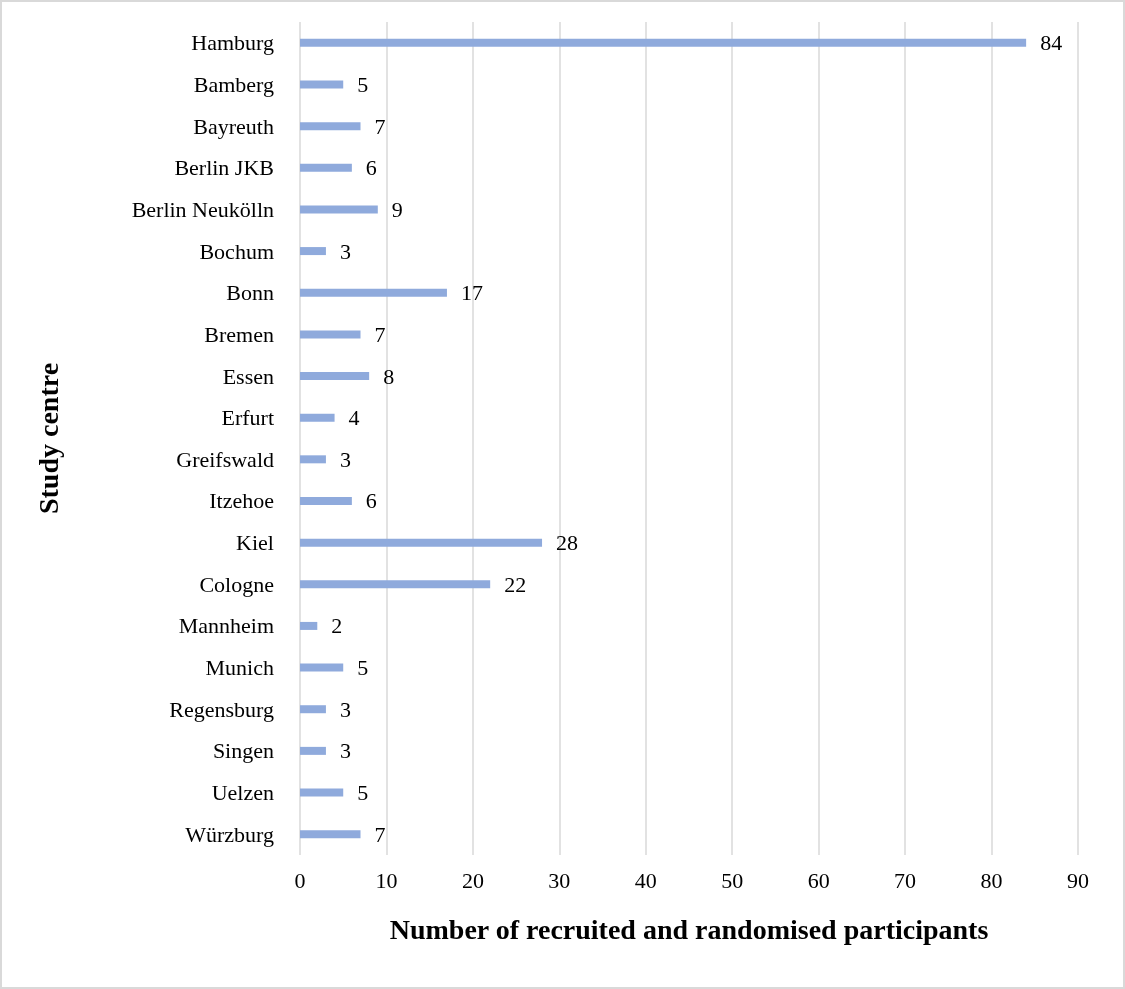 The height and width of the screenshot is (989, 1125). I want to click on x-tick-label: 50, so click(732, 880).